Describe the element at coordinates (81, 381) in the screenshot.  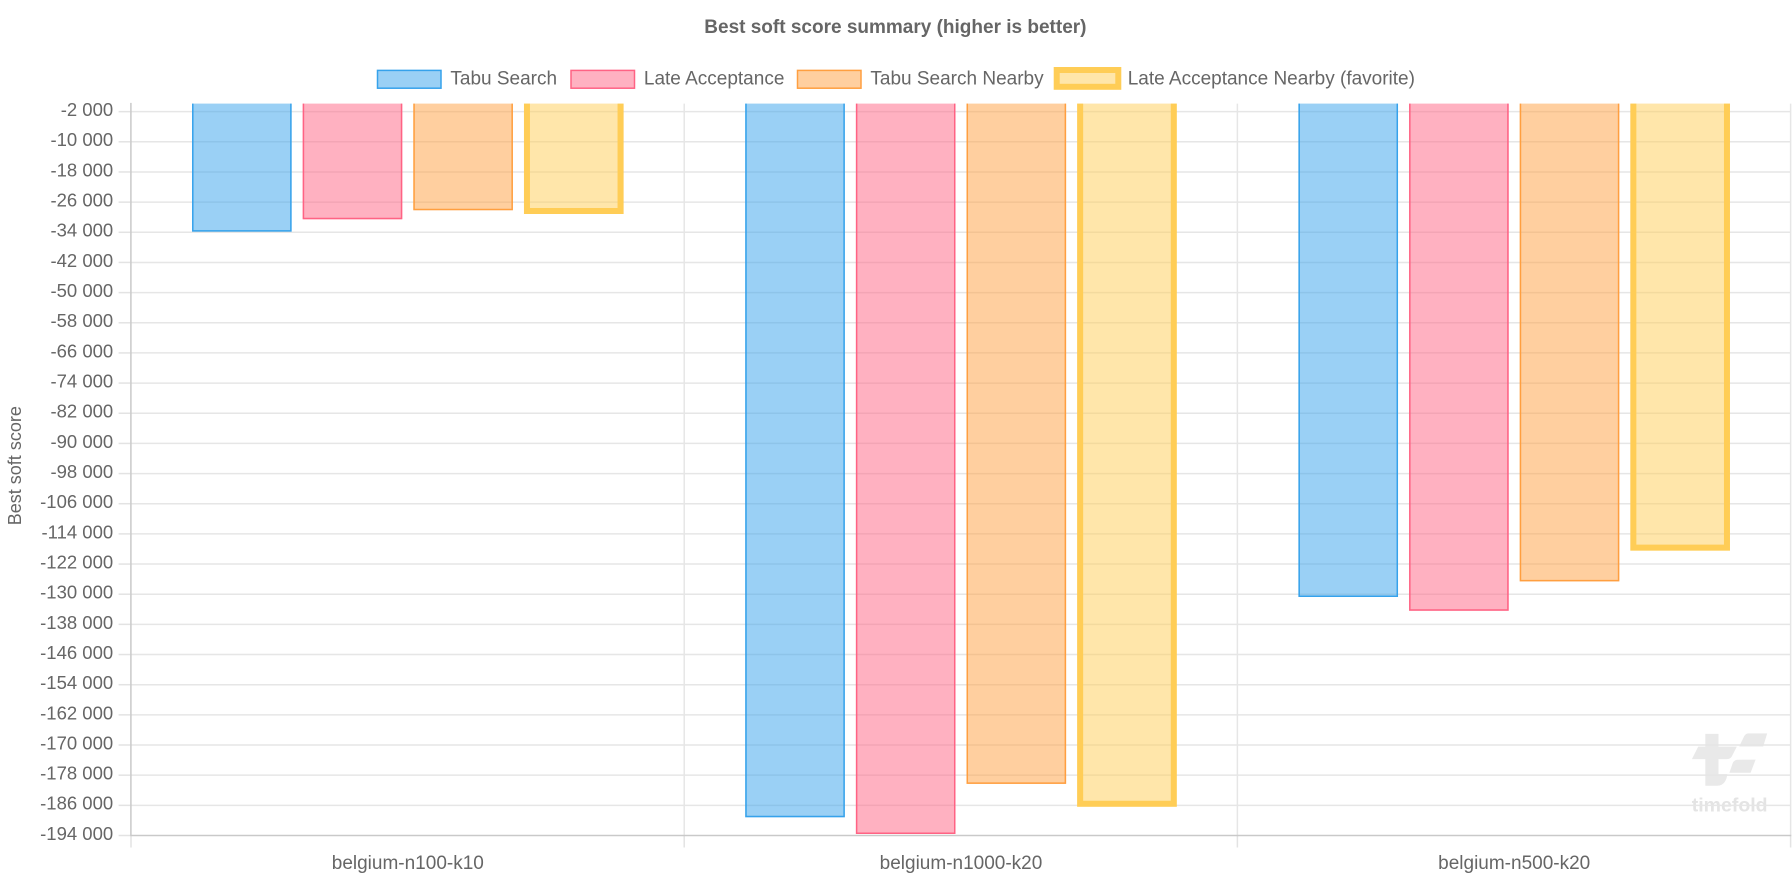
I see `svg-text: -74 000` at that location.